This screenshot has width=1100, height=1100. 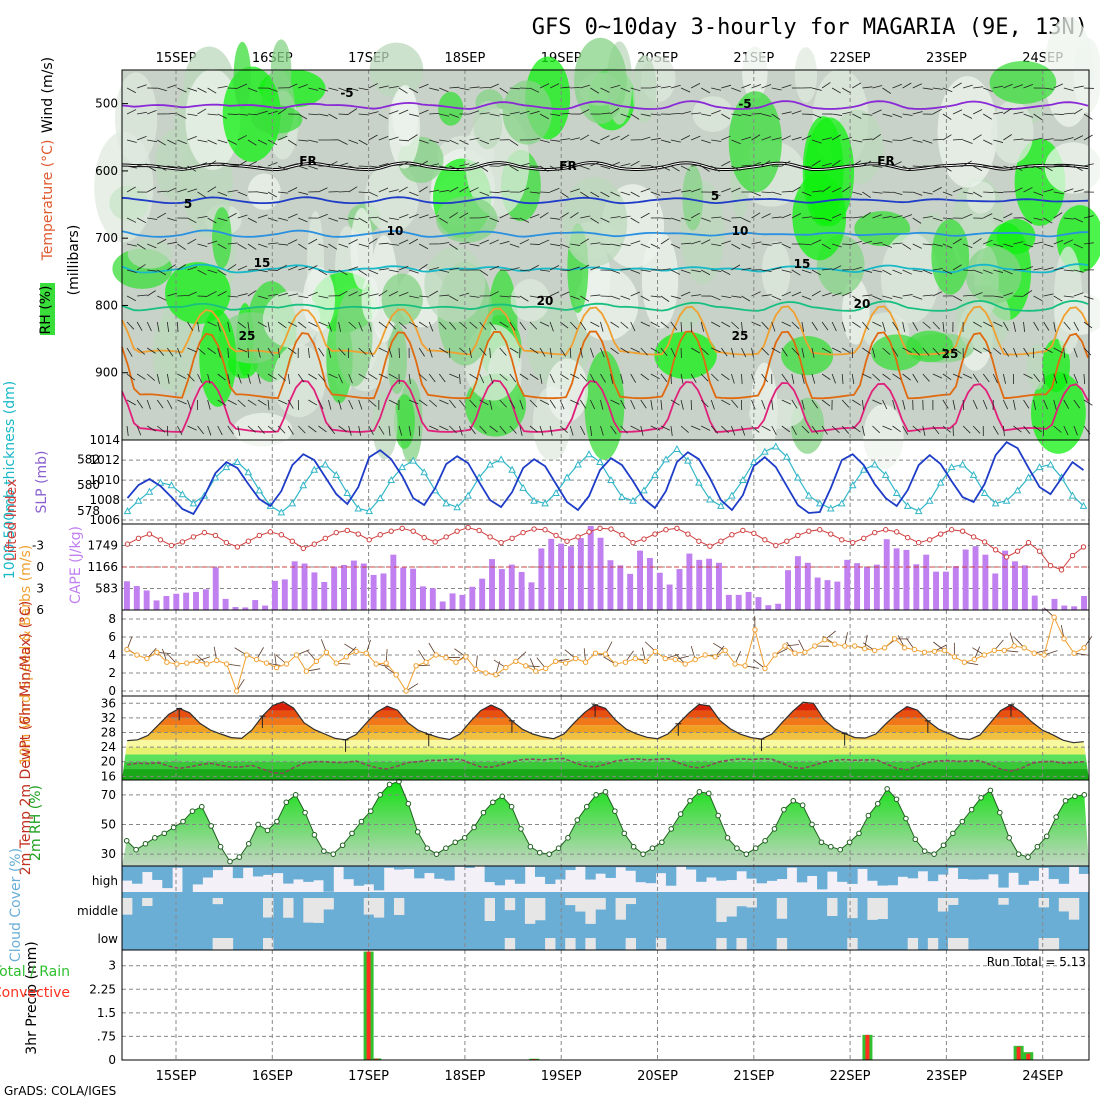 I want to click on temp-band, so click(x=605, y=774).